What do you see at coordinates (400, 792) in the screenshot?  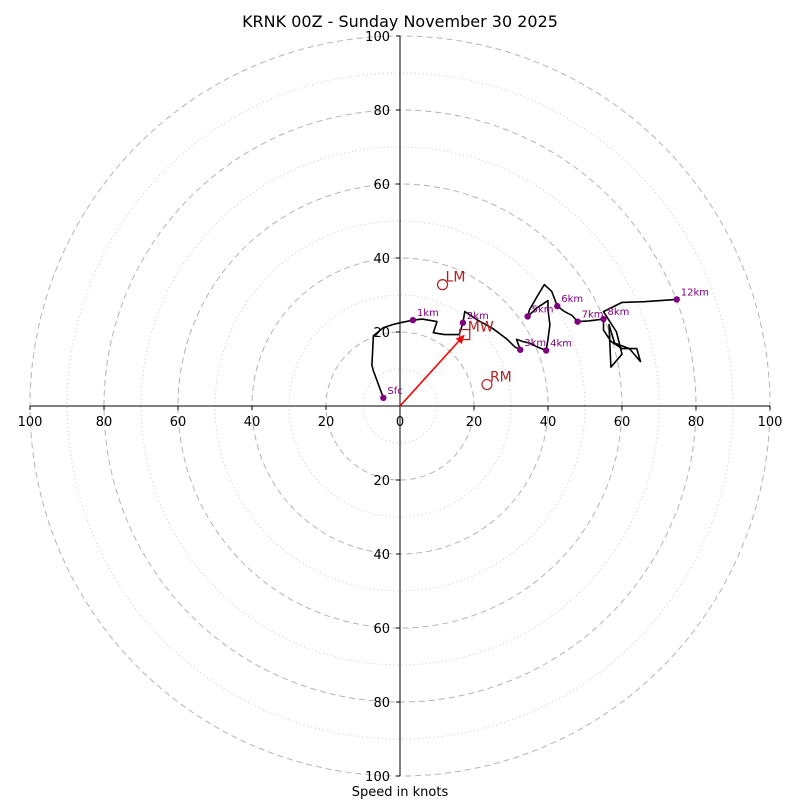 I see `x-axis-label: Speed in knots` at bounding box center [400, 792].